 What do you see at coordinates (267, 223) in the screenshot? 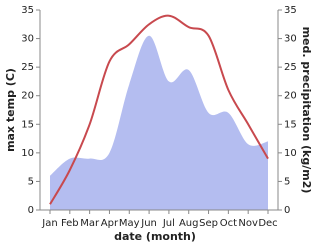
I see `x-tick-label: Dec` at bounding box center [267, 223].